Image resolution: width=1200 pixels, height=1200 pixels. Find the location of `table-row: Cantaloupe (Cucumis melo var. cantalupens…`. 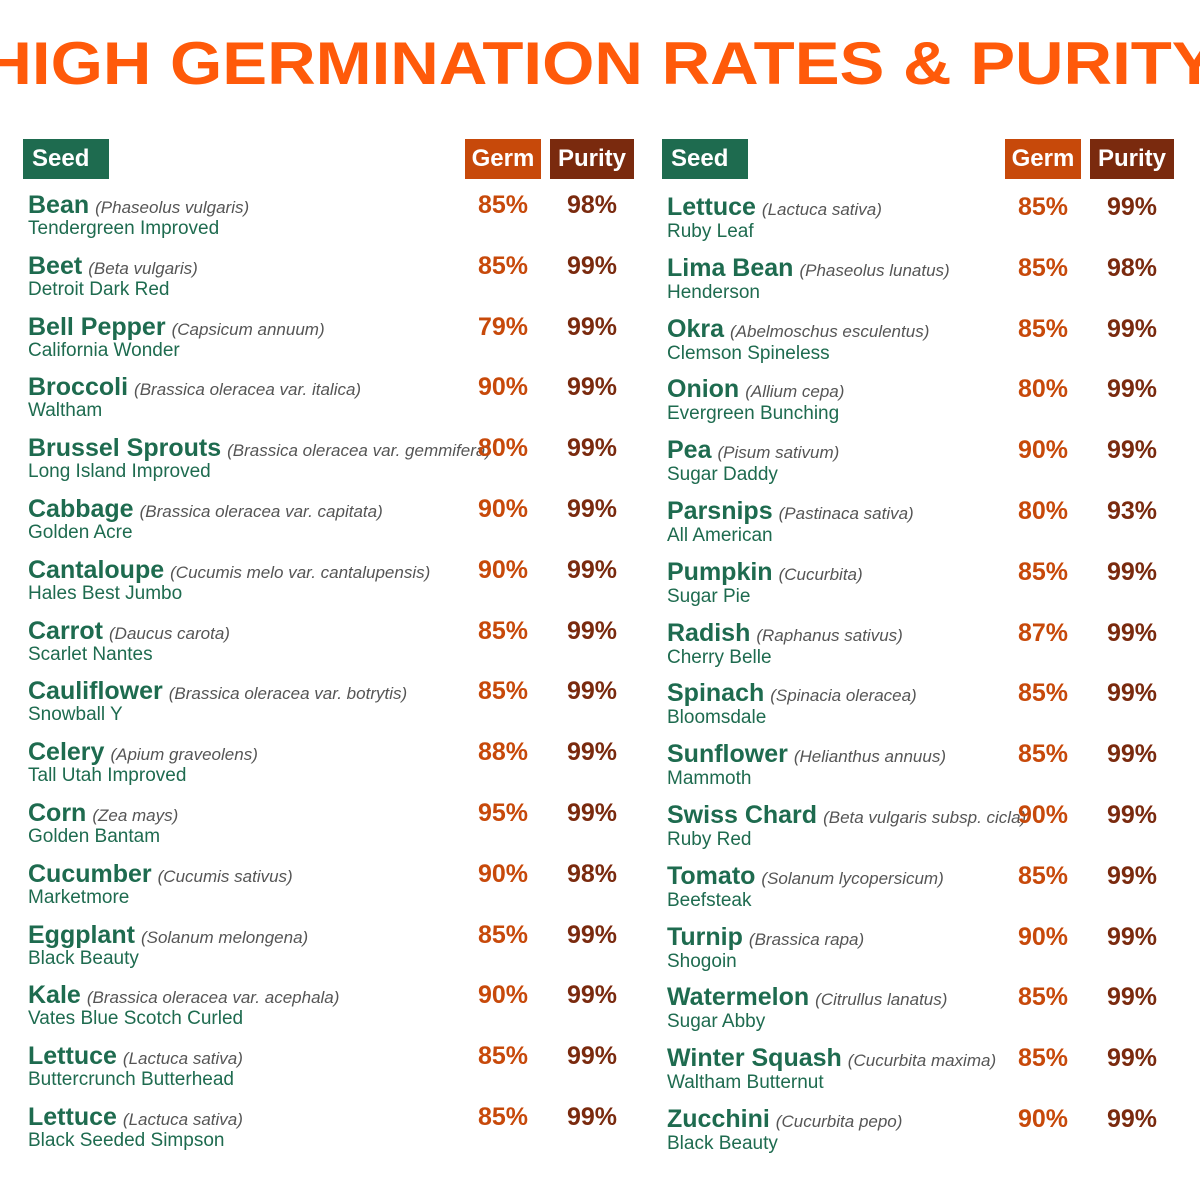

table-row: Cantaloupe (Cucumis melo var. cantalupens… is located at coordinates (329, 585).